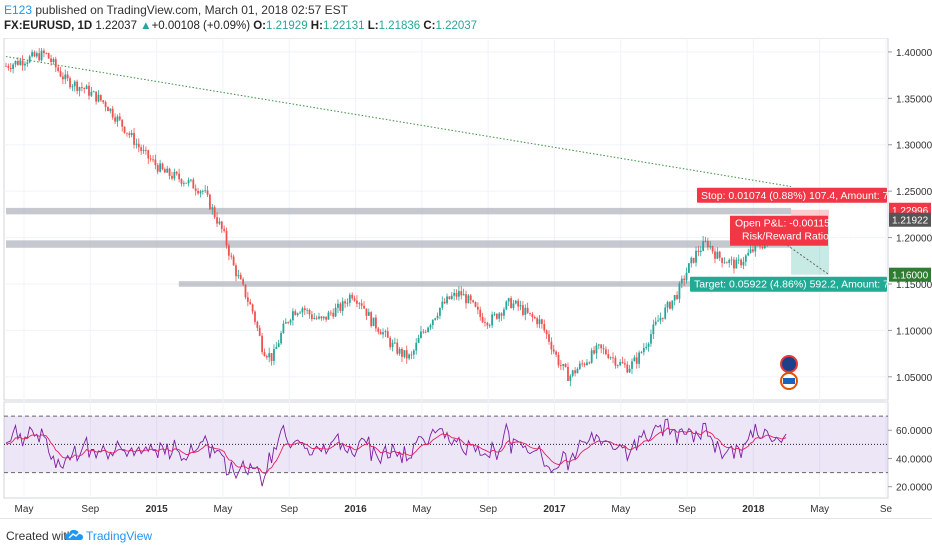 This screenshot has width=932, height=551. I want to click on rsi-tick-label: 40.0000, so click(914, 459).